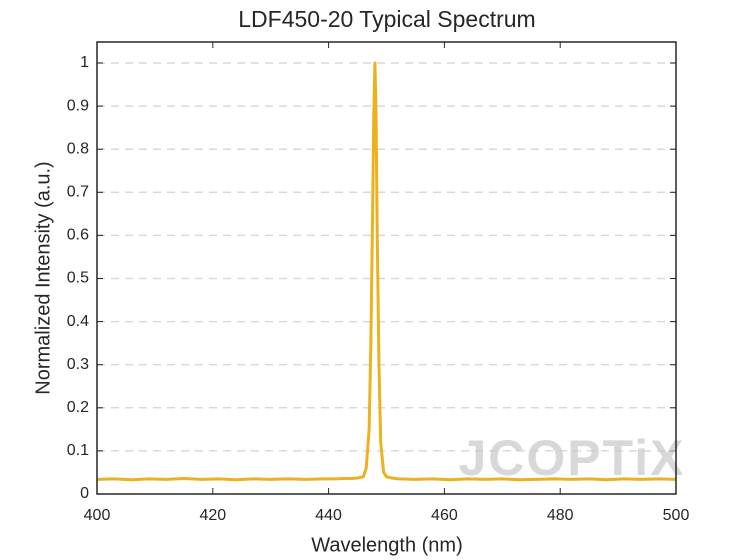 Image resolution: width=747 pixels, height=560 pixels. I want to click on y-tick-label: 0.9, so click(78, 105).